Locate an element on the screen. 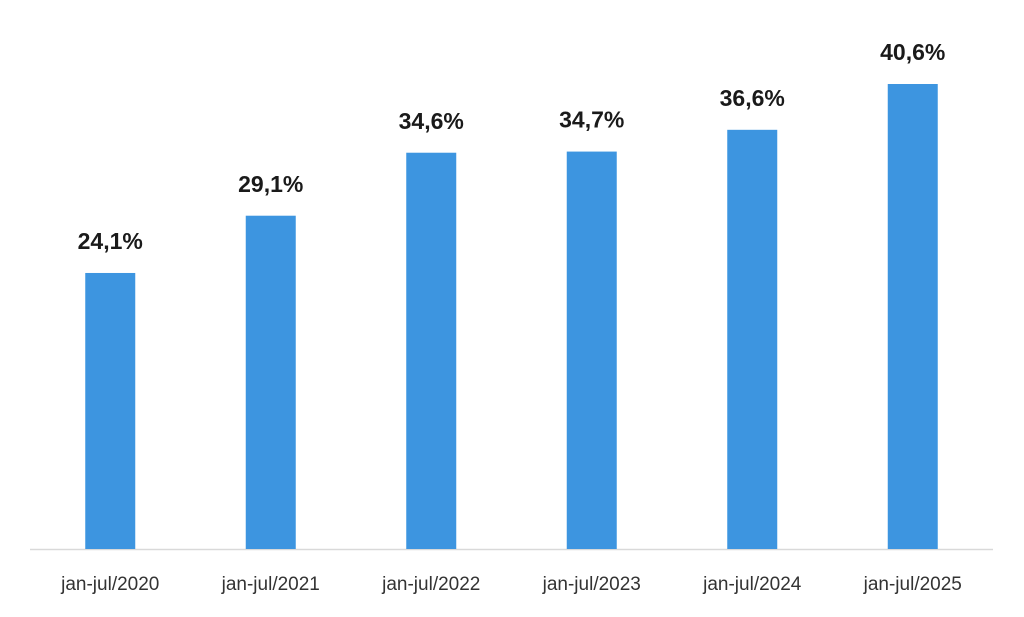 The width and height of the screenshot is (1024, 617). value-label: 36,6% is located at coordinates (752, 98).